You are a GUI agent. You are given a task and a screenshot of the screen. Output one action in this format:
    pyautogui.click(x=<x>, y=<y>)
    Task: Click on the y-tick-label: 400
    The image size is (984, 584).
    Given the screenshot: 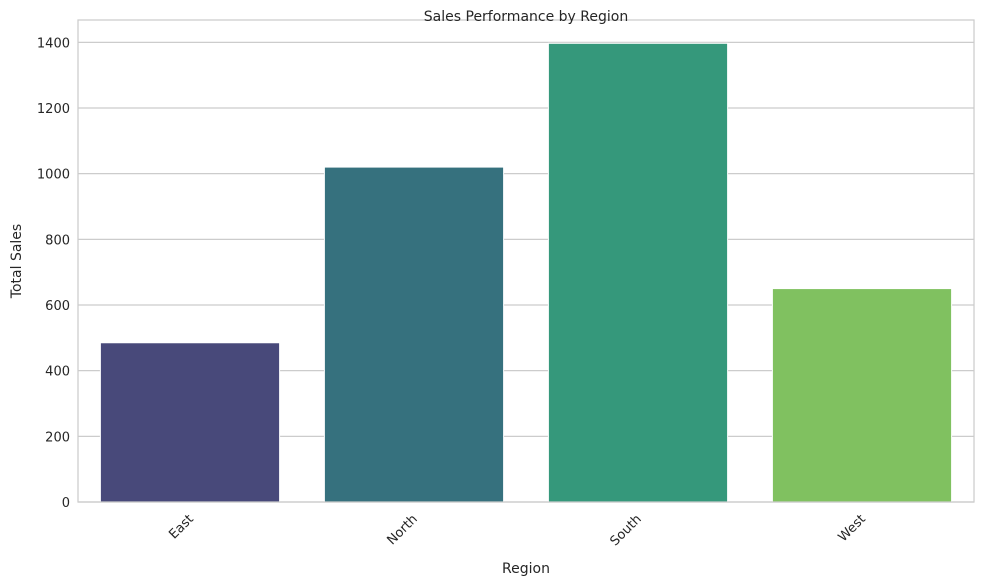 What is the action you would take?
    pyautogui.click(x=57, y=372)
    